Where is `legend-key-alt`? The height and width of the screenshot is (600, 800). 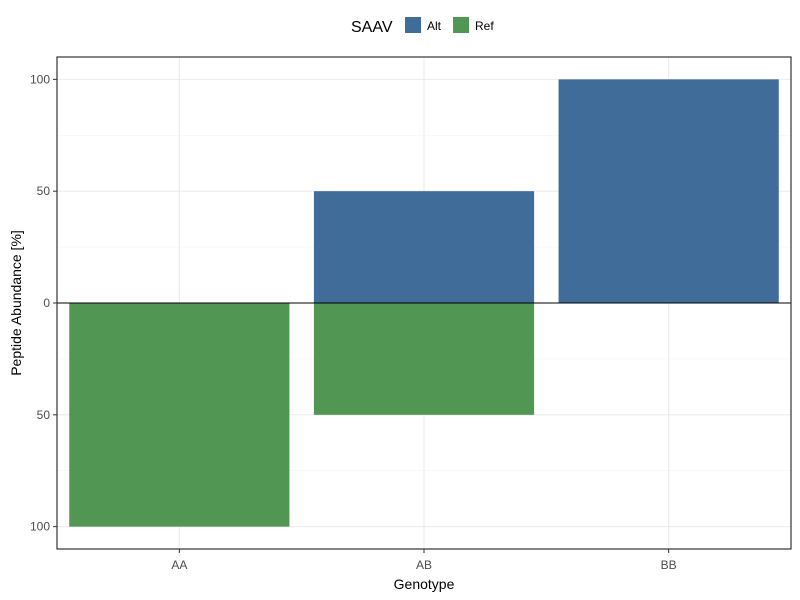
legend-key-alt is located at coordinates (413, 25).